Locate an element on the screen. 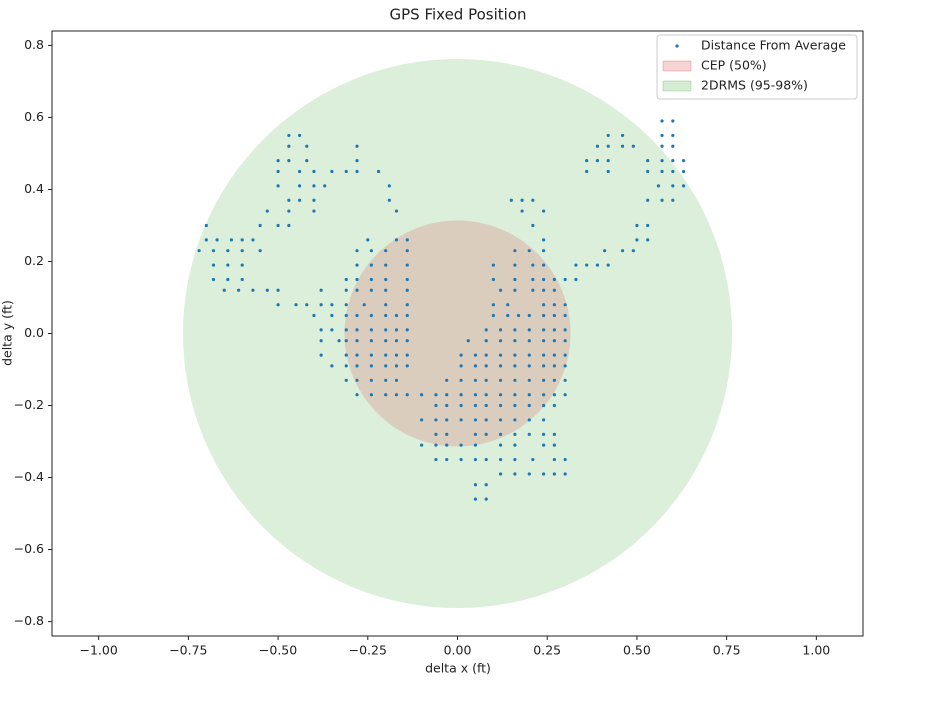 This screenshot has width=940, height=708. x-tick-label: −1.00 is located at coordinates (98, 650).